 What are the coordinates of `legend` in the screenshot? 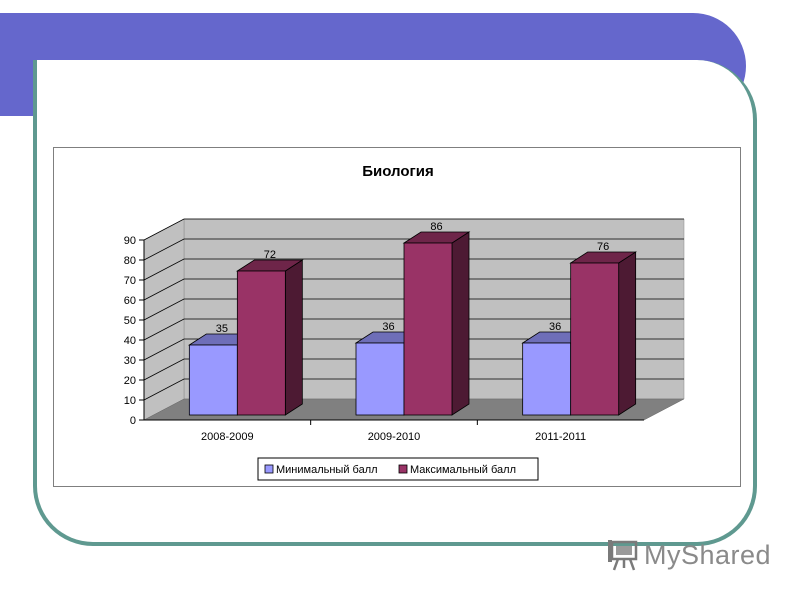 It's located at (398, 469).